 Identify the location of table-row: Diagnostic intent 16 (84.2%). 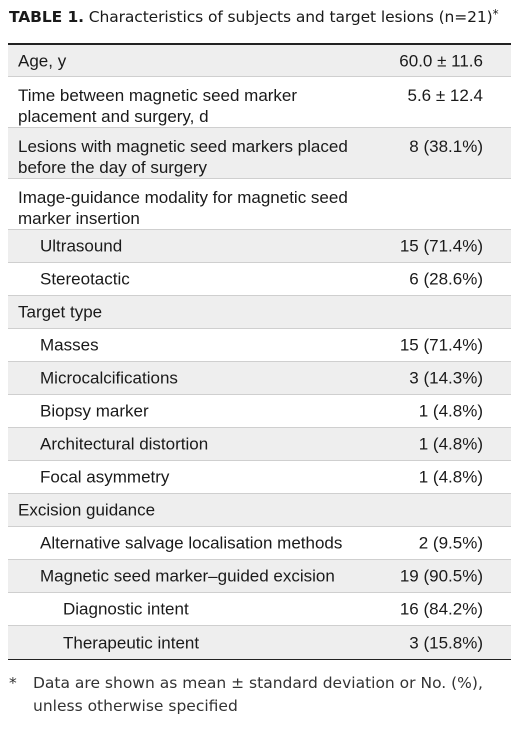
(259, 609).